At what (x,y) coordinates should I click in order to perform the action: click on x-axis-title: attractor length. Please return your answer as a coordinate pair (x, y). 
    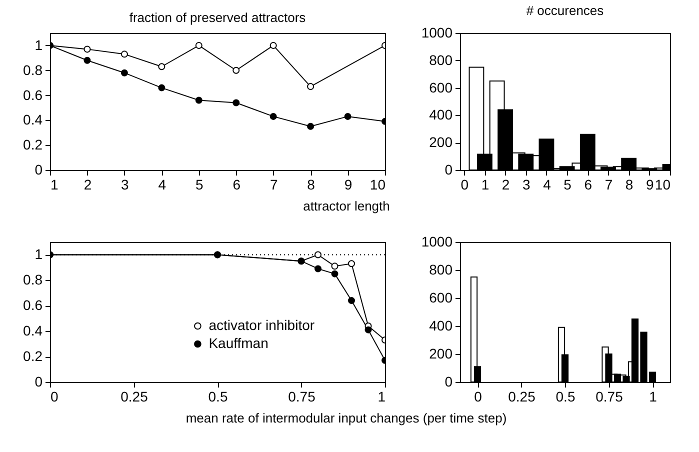
    Looking at the image, I should click on (346, 206).